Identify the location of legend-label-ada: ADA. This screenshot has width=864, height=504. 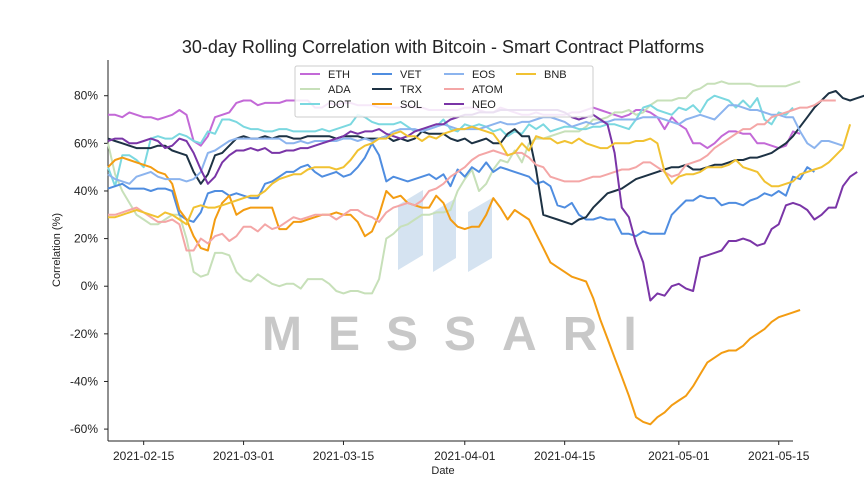
(339, 90).